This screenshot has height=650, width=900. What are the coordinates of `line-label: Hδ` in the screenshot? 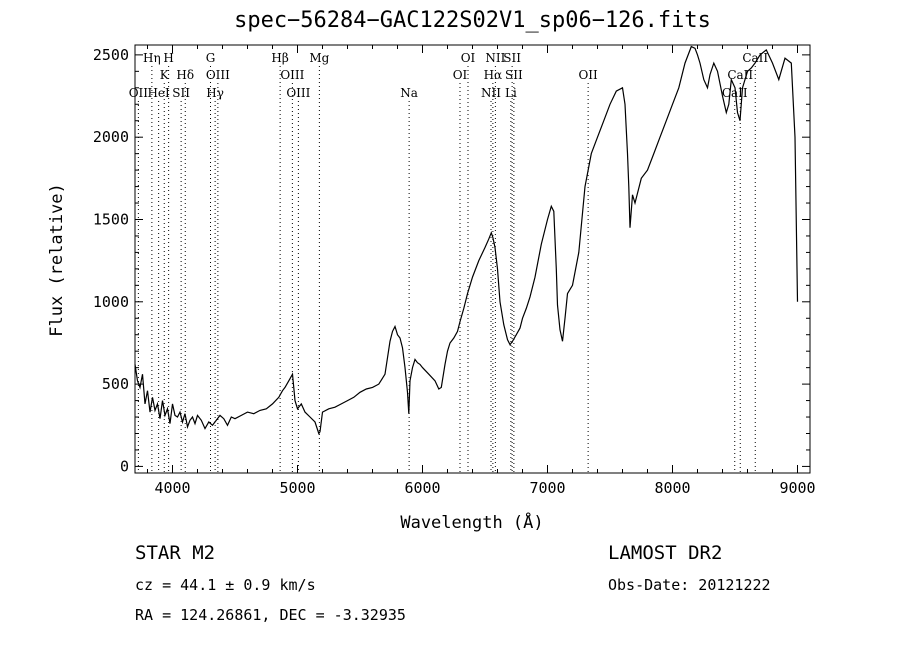 It's located at (185, 75).